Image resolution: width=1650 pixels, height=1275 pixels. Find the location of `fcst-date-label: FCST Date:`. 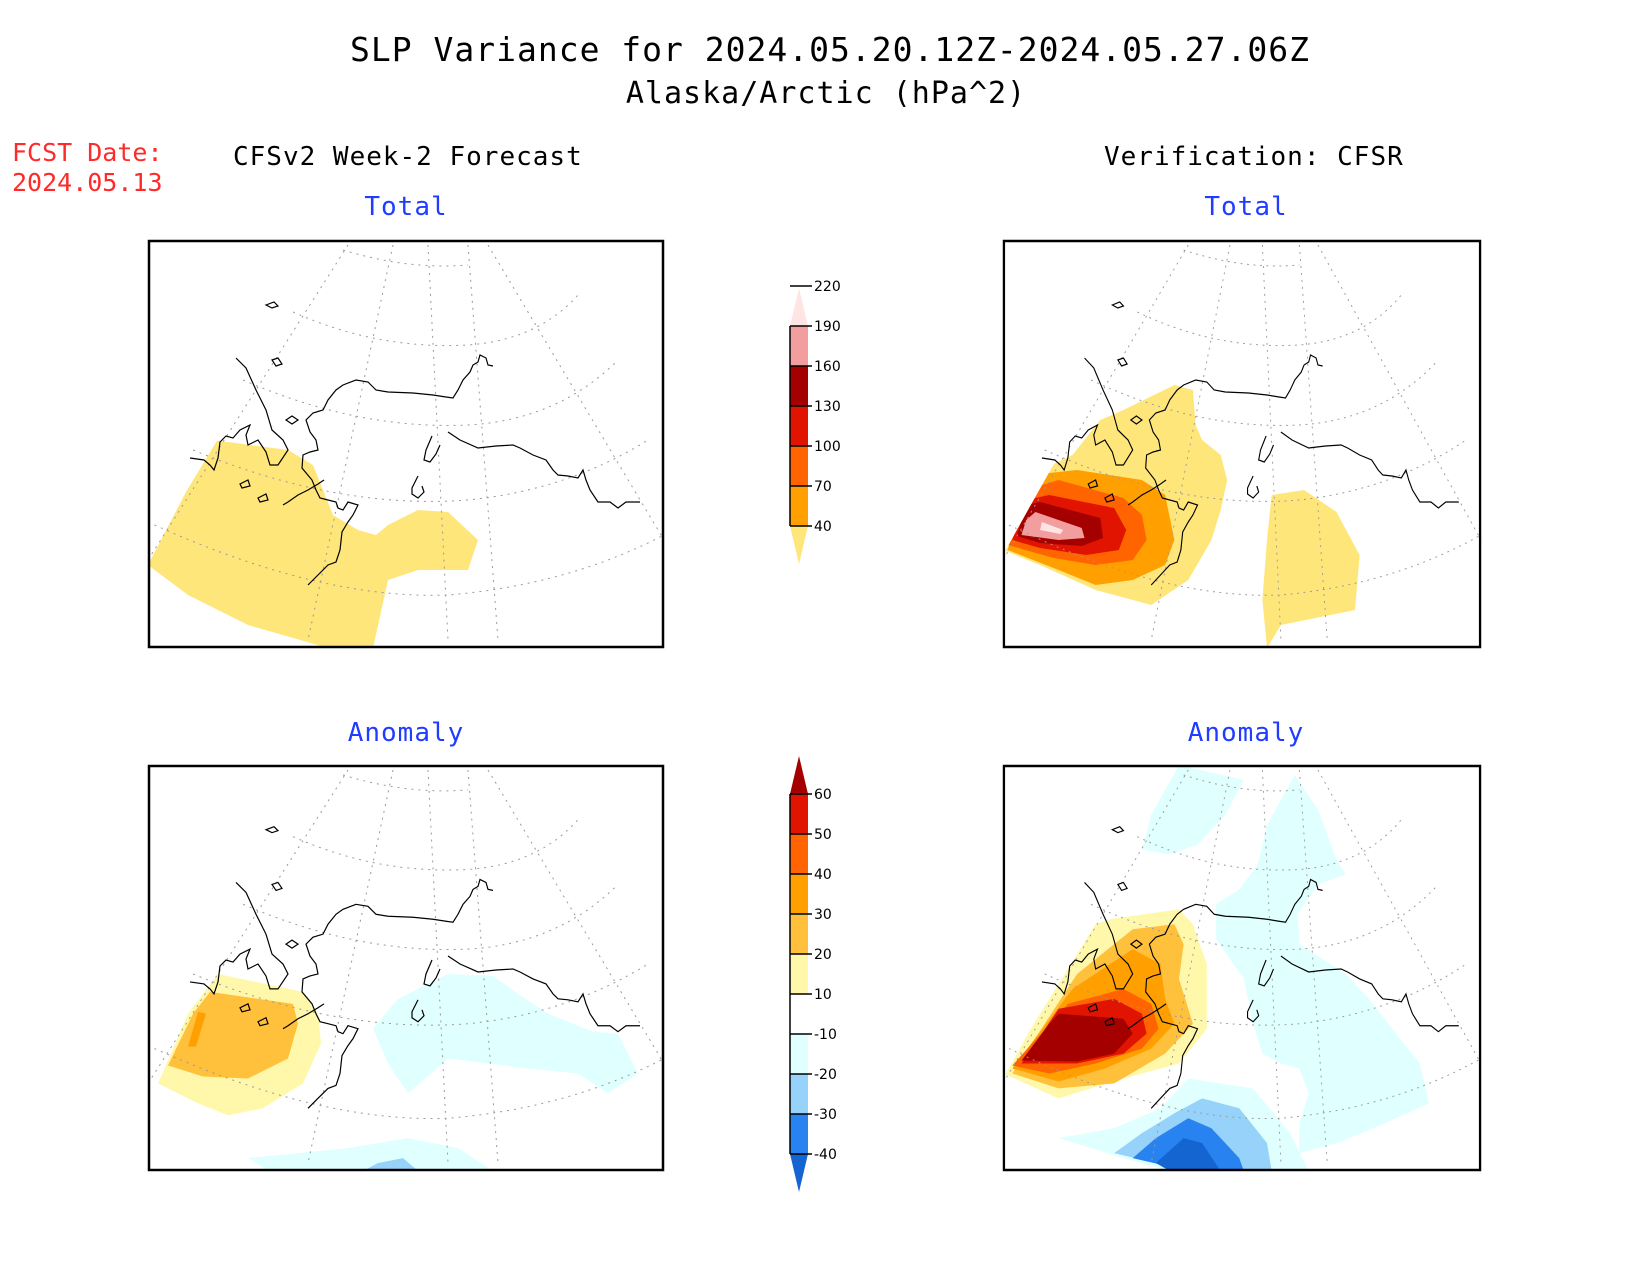

fcst-date-label: FCST Date: is located at coordinates (87, 152).